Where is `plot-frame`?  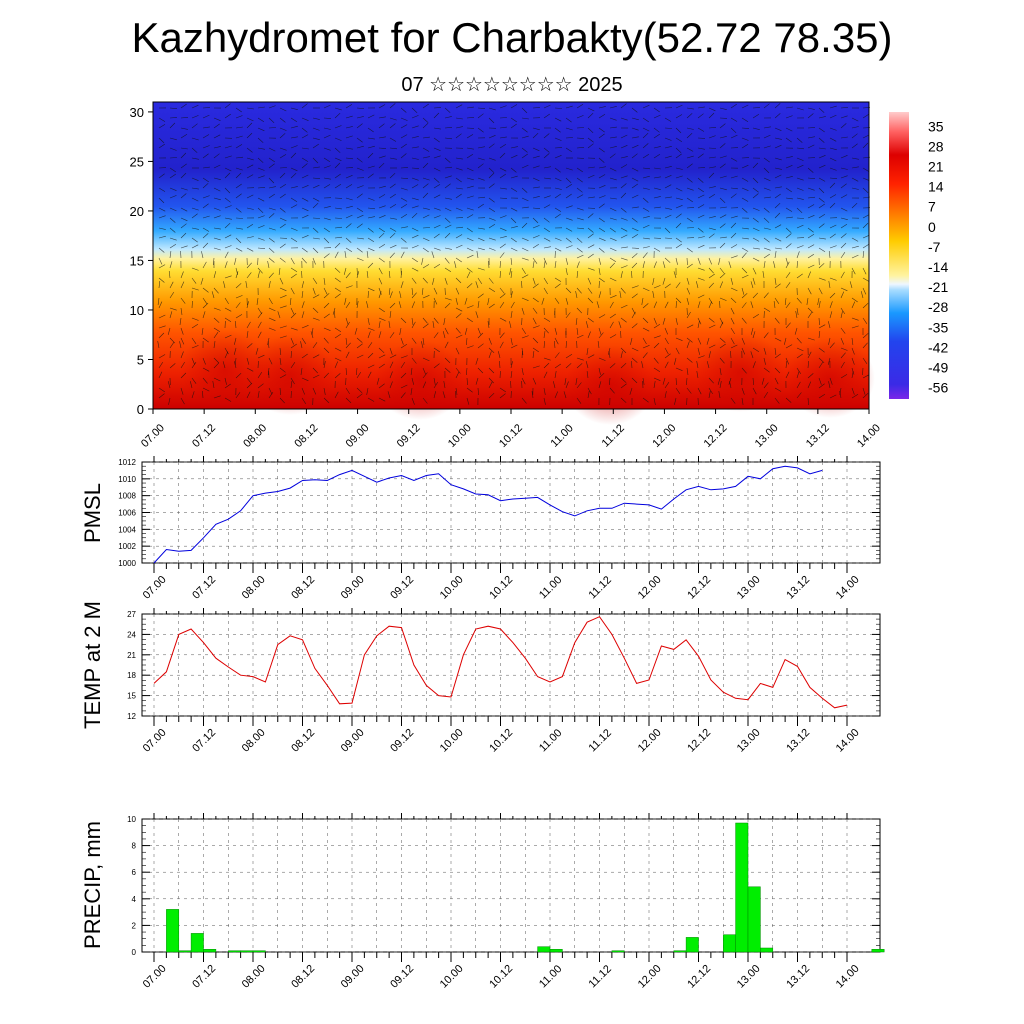 plot-frame is located at coordinates (511, 512).